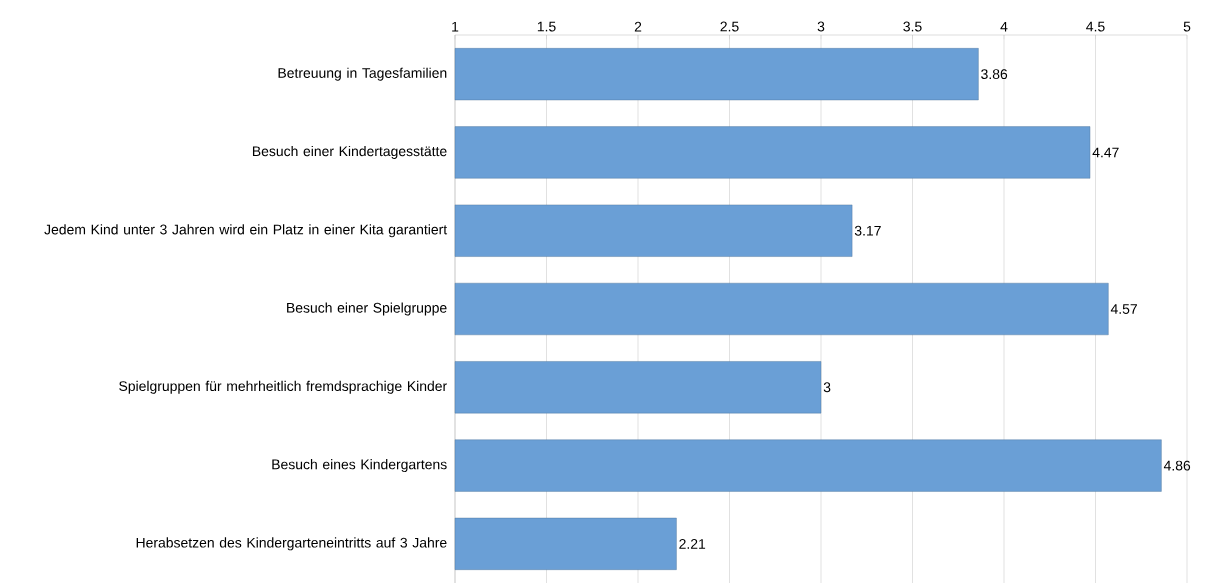 The image size is (1223, 585). What do you see at coordinates (455, 26) in the screenshot?
I see `x-tick-label: 1` at bounding box center [455, 26].